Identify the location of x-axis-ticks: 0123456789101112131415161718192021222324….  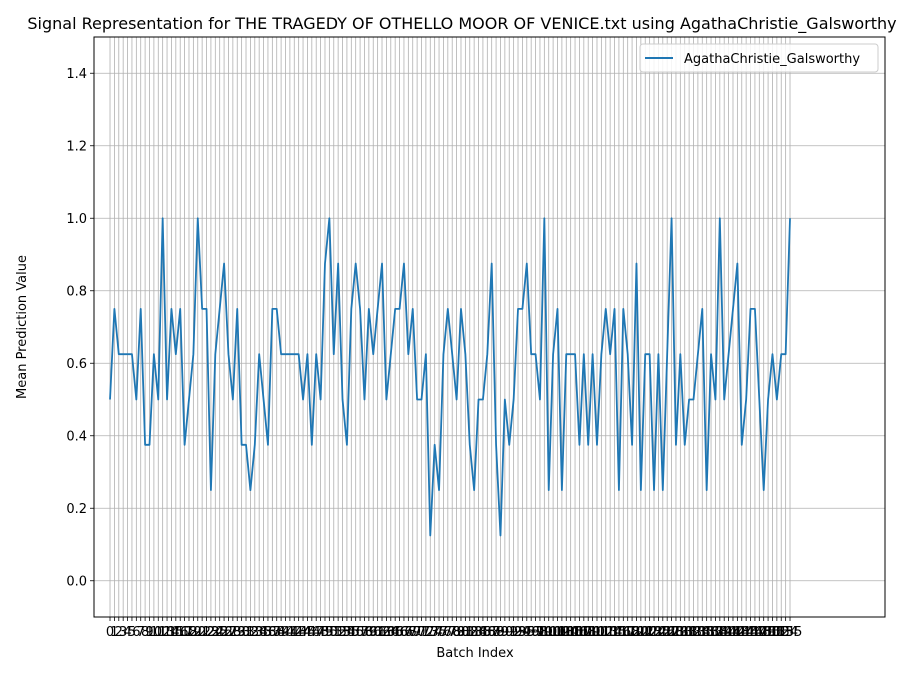
(454, 628).